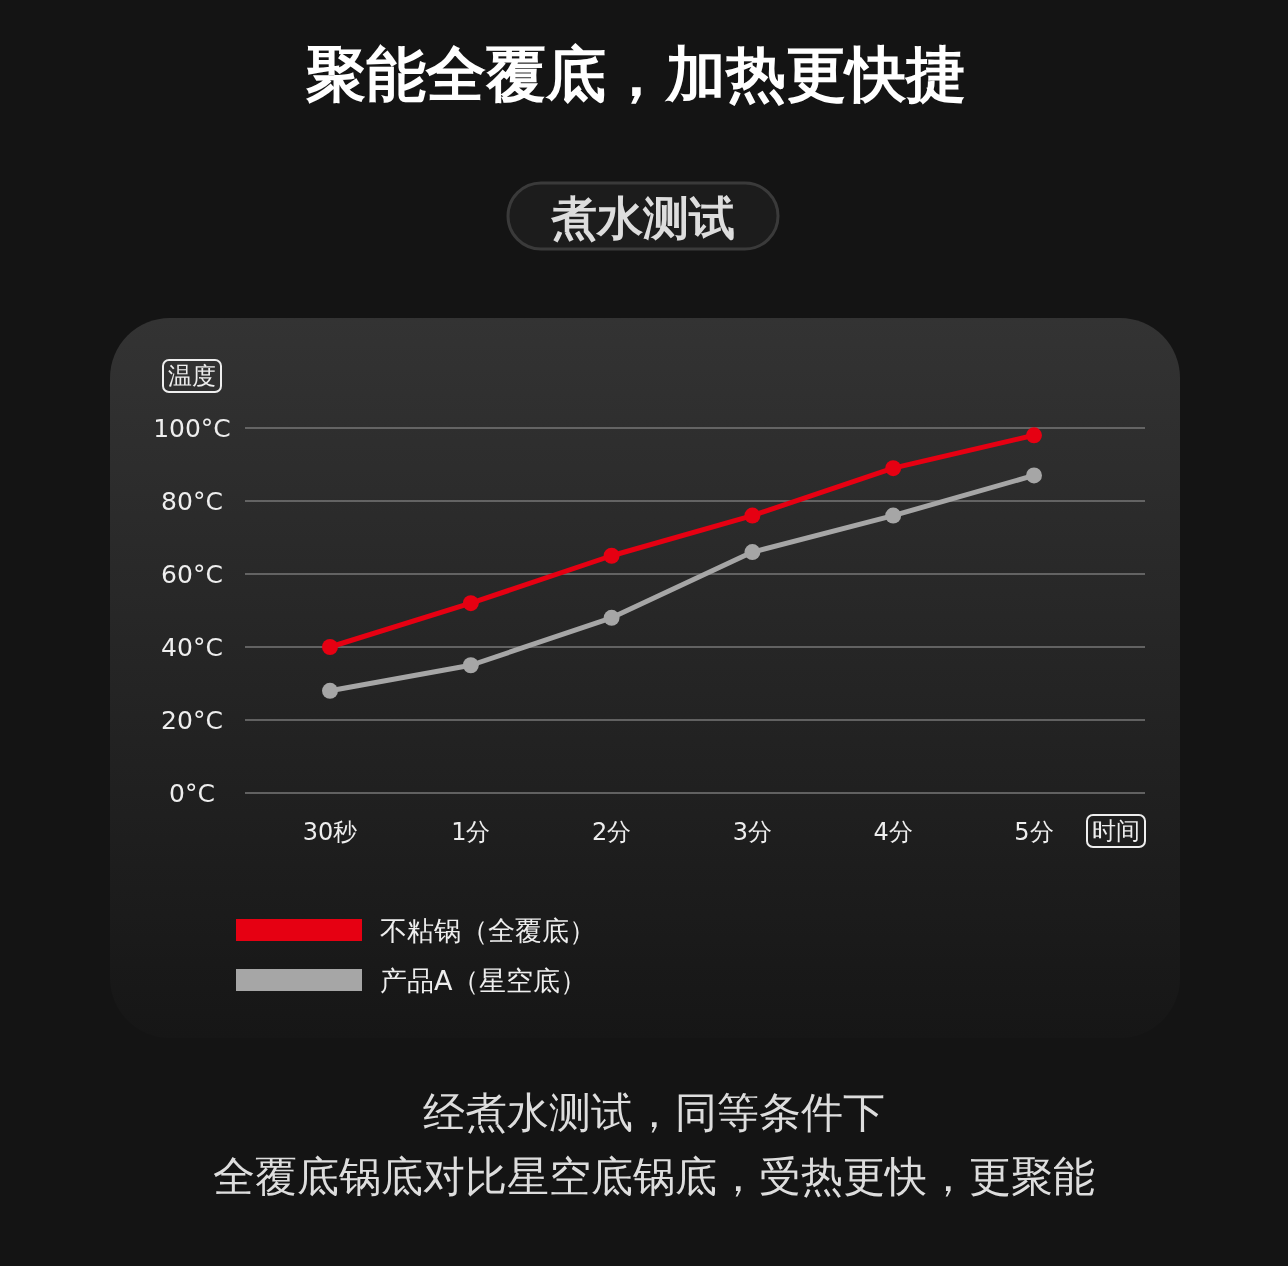 The image size is (1288, 1266). Describe the element at coordinates (893, 832) in the screenshot. I see `x-tick-label: 4分` at that location.